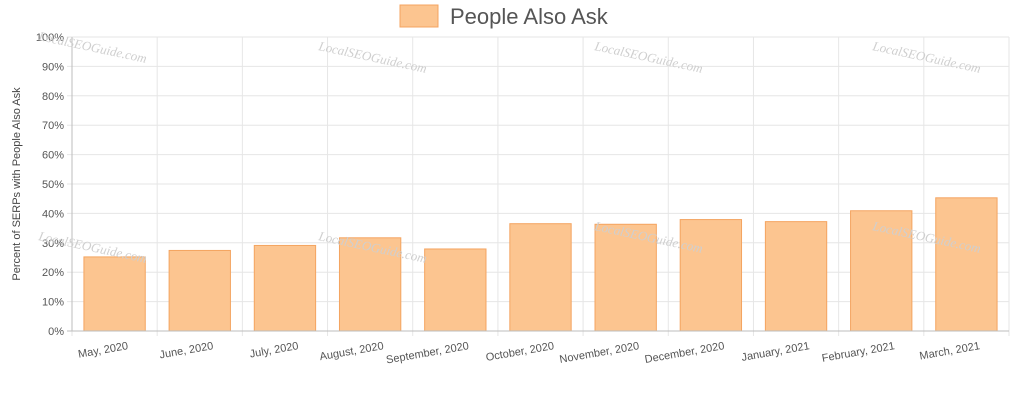  What do you see at coordinates (53, 273) in the screenshot?
I see `y-tick-label: 20%` at bounding box center [53, 273].